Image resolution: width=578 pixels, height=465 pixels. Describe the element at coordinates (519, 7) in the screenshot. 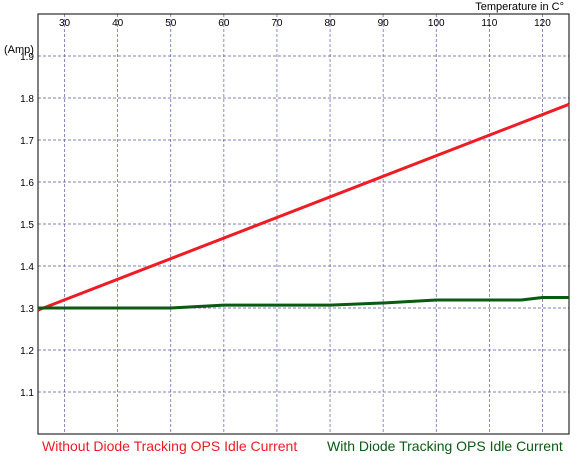

I see `x-axis-label: Temperature in C°` at that location.